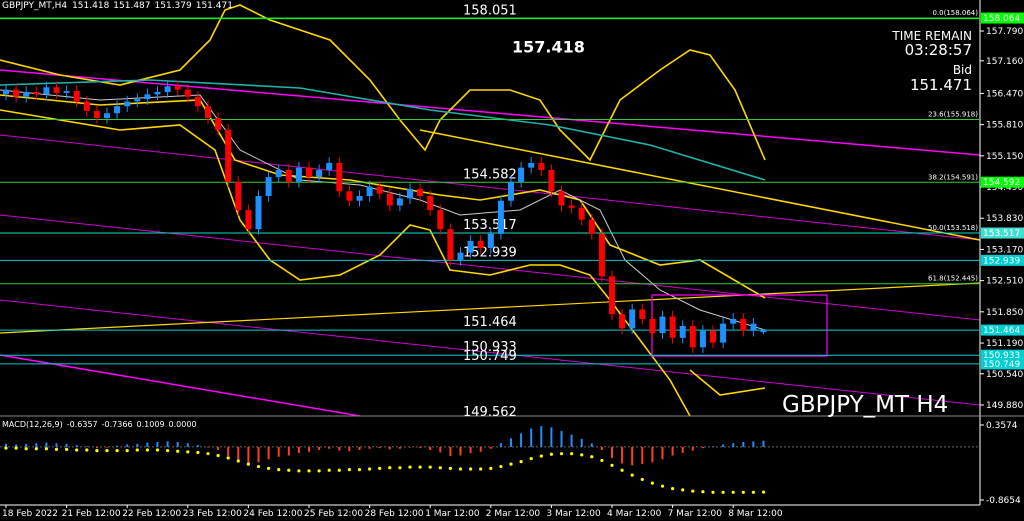  What do you see at coordinates (90, 6) in the screenshot?
I see `last-open: 151.418` at bounding box center [90, 6].